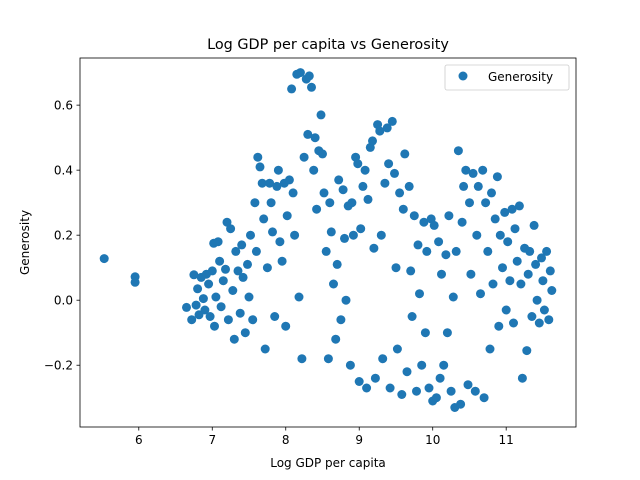 This screenshot has height=480, width=640. Describe the element at coordinates (63, 301) in the screenshot. I see `y-tick-label: 0.0` at that location.